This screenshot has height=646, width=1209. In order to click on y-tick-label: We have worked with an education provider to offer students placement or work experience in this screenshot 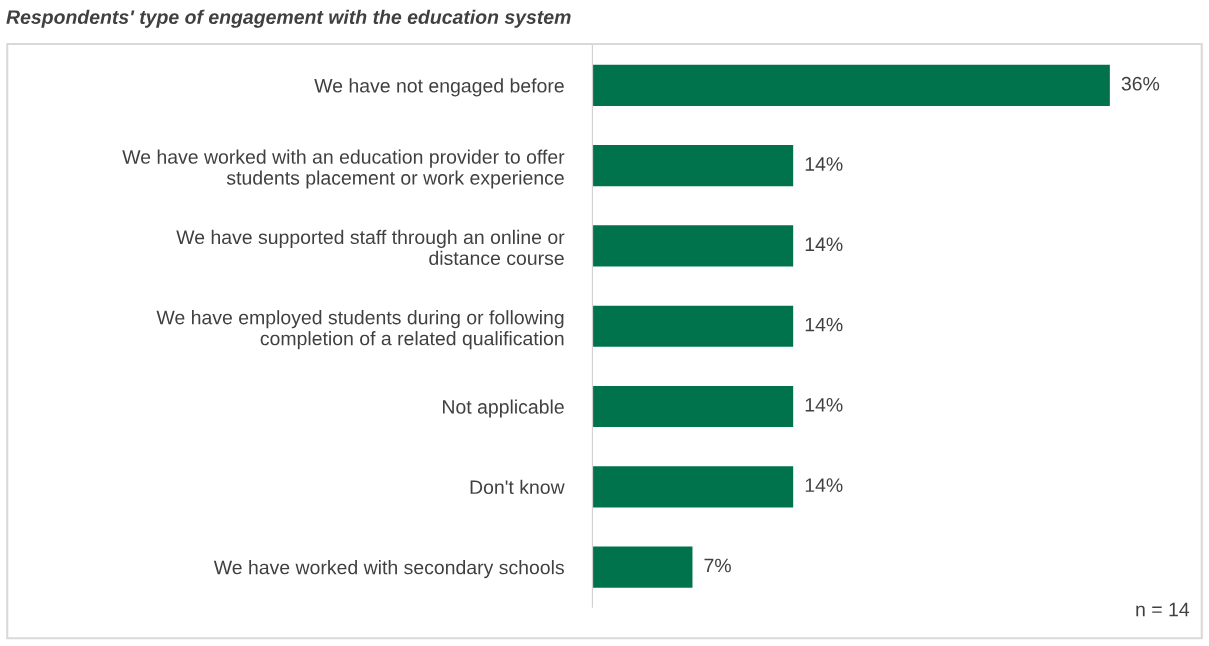, I will do `click(343, 169)`.